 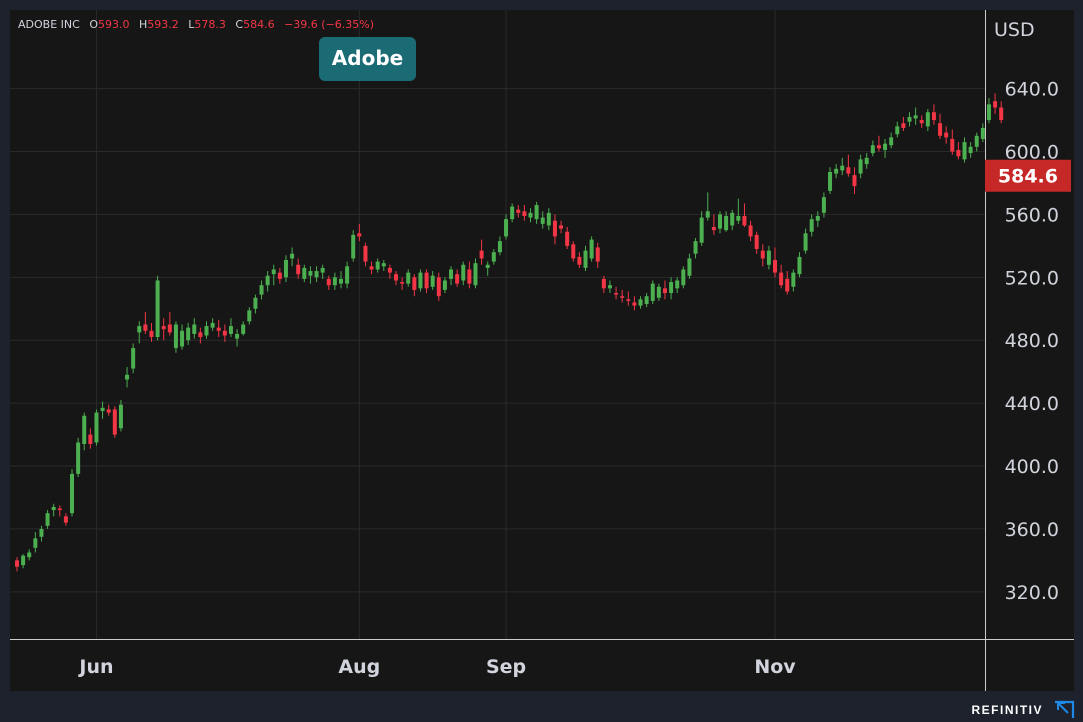 What do you see at coordinates (95, 667) in the screenshot?
I see `x-tick-label: Jun` at bounding box center [95, 667].